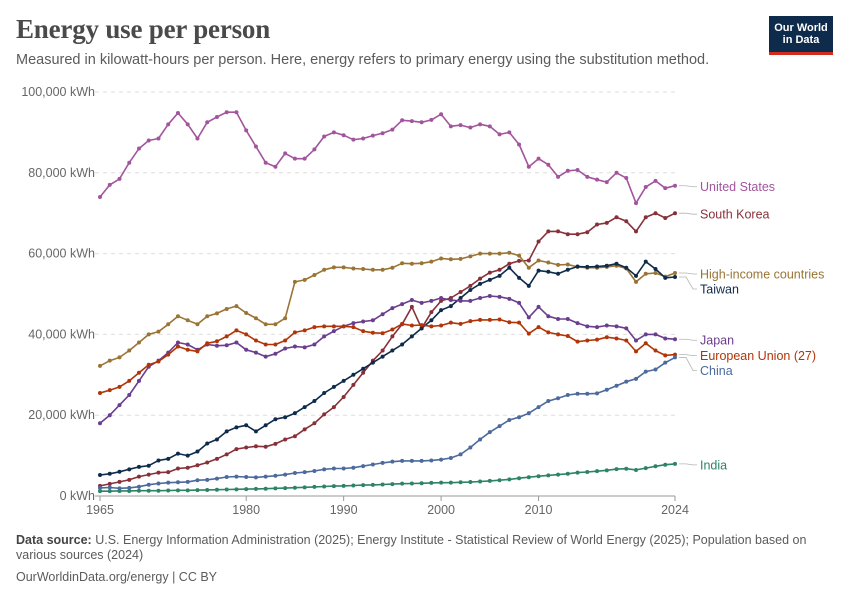 This screenshot has width=850, height=600. Describe the element at coordinates (717, 341) in the screenshot. I see `series-label-japan: Japan` at that location.